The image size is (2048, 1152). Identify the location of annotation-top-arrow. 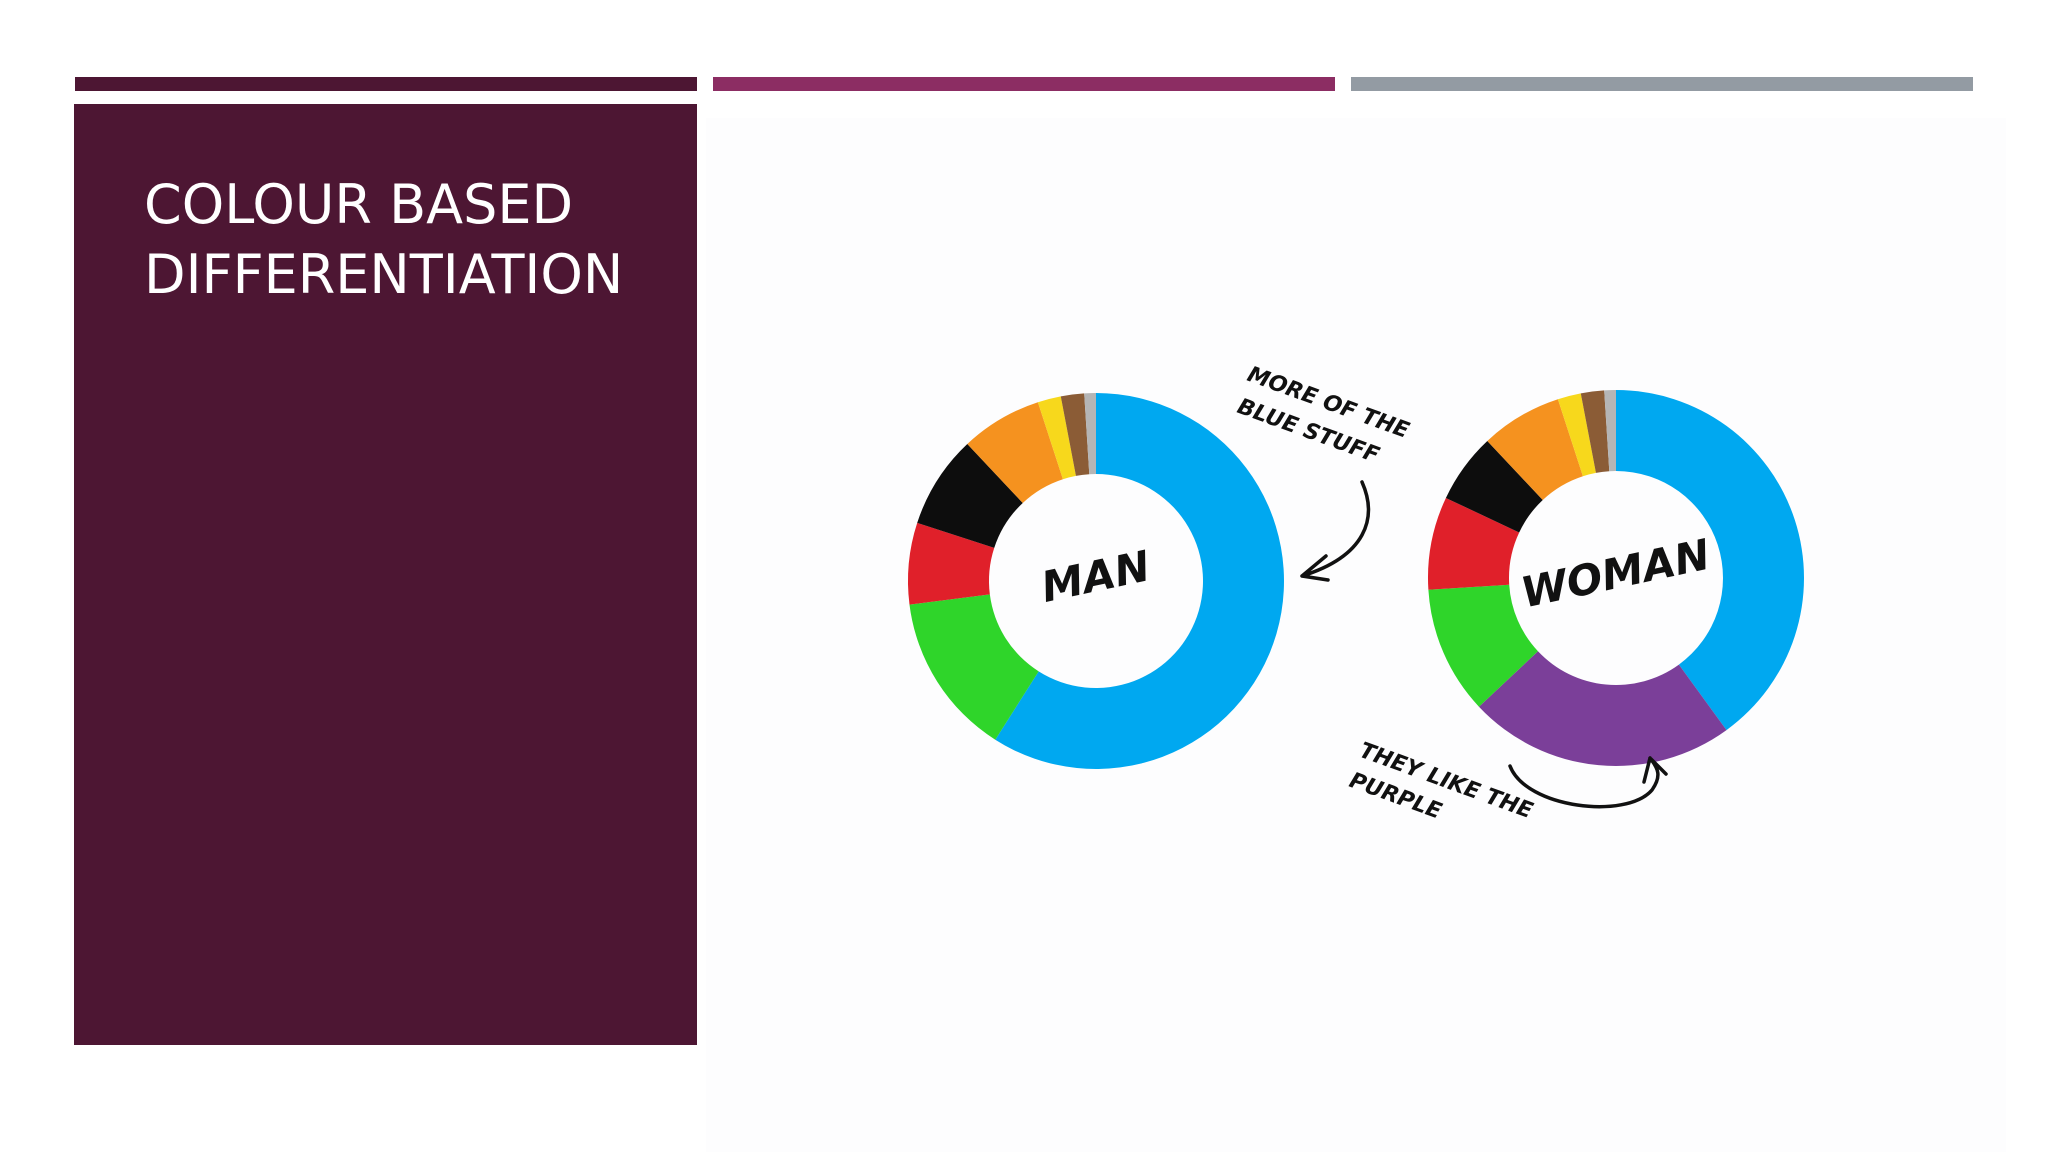
(1335, 531).